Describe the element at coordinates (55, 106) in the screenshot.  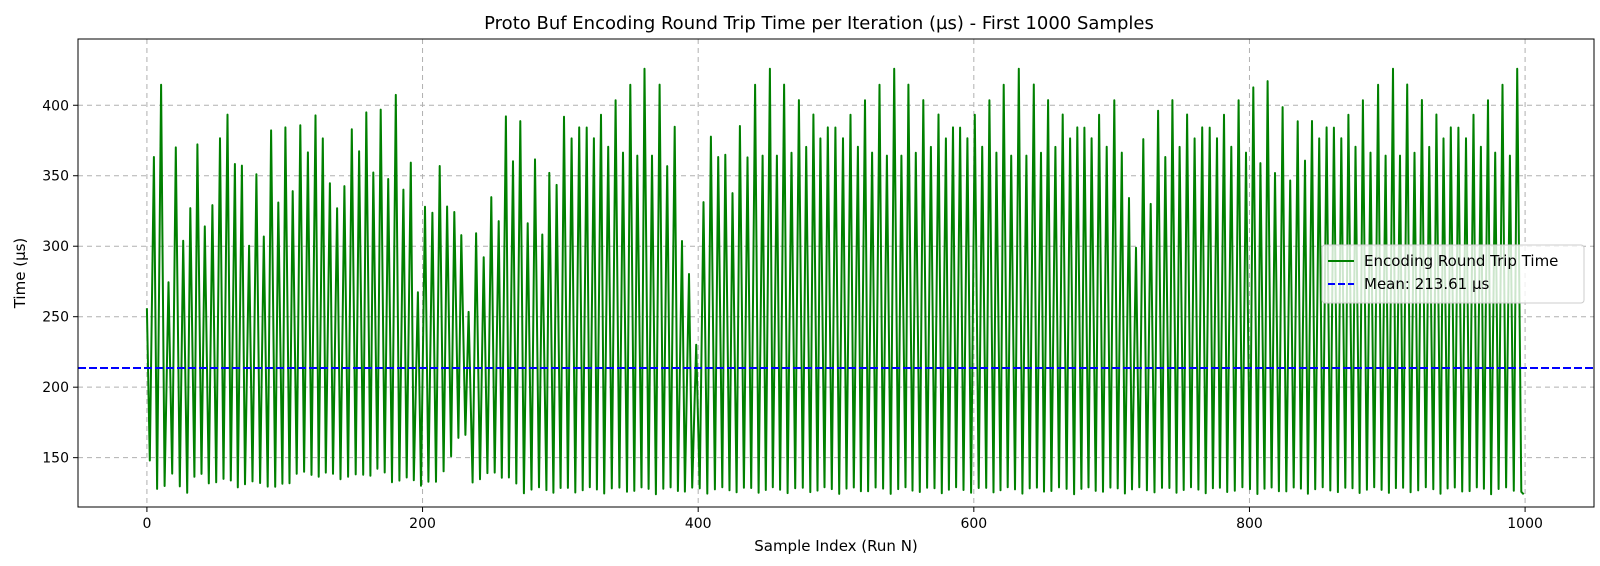
I see `y-tick-label: 400` at that location.